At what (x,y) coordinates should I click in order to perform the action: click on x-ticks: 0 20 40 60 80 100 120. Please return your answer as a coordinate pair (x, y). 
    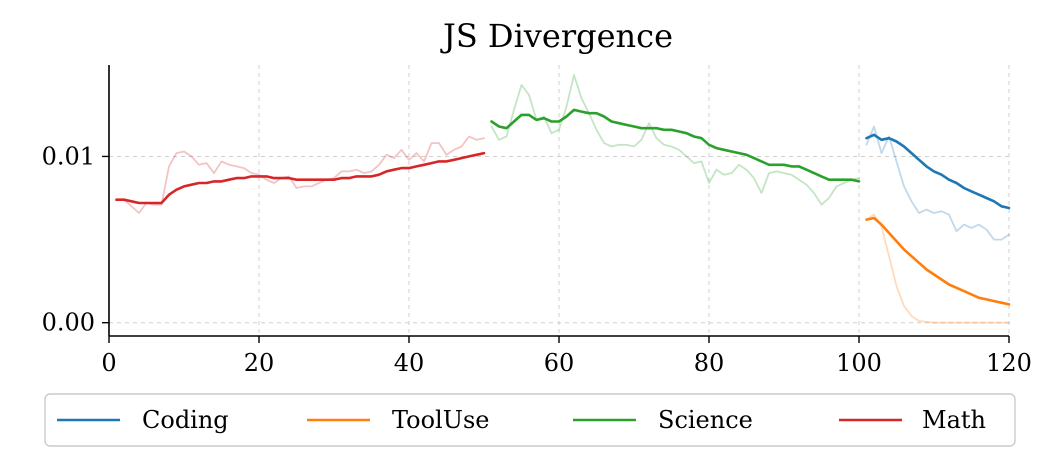
    Looking at the image, I should click on (566, 356).